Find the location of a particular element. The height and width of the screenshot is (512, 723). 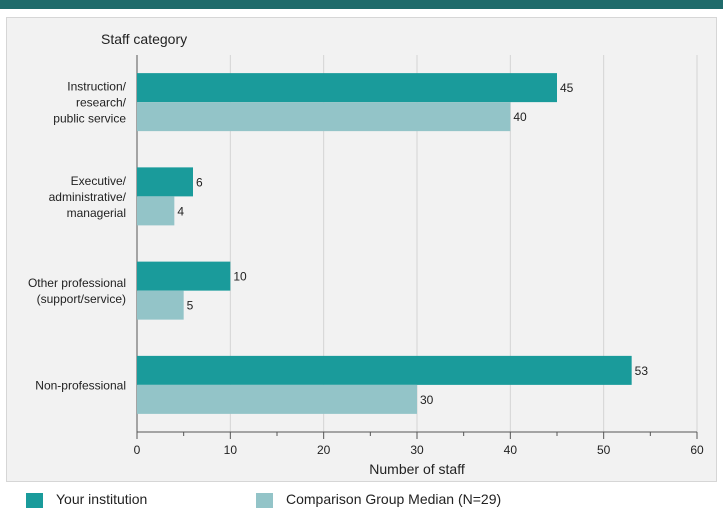

category-label: research/ is located at coordinates (101, 103).